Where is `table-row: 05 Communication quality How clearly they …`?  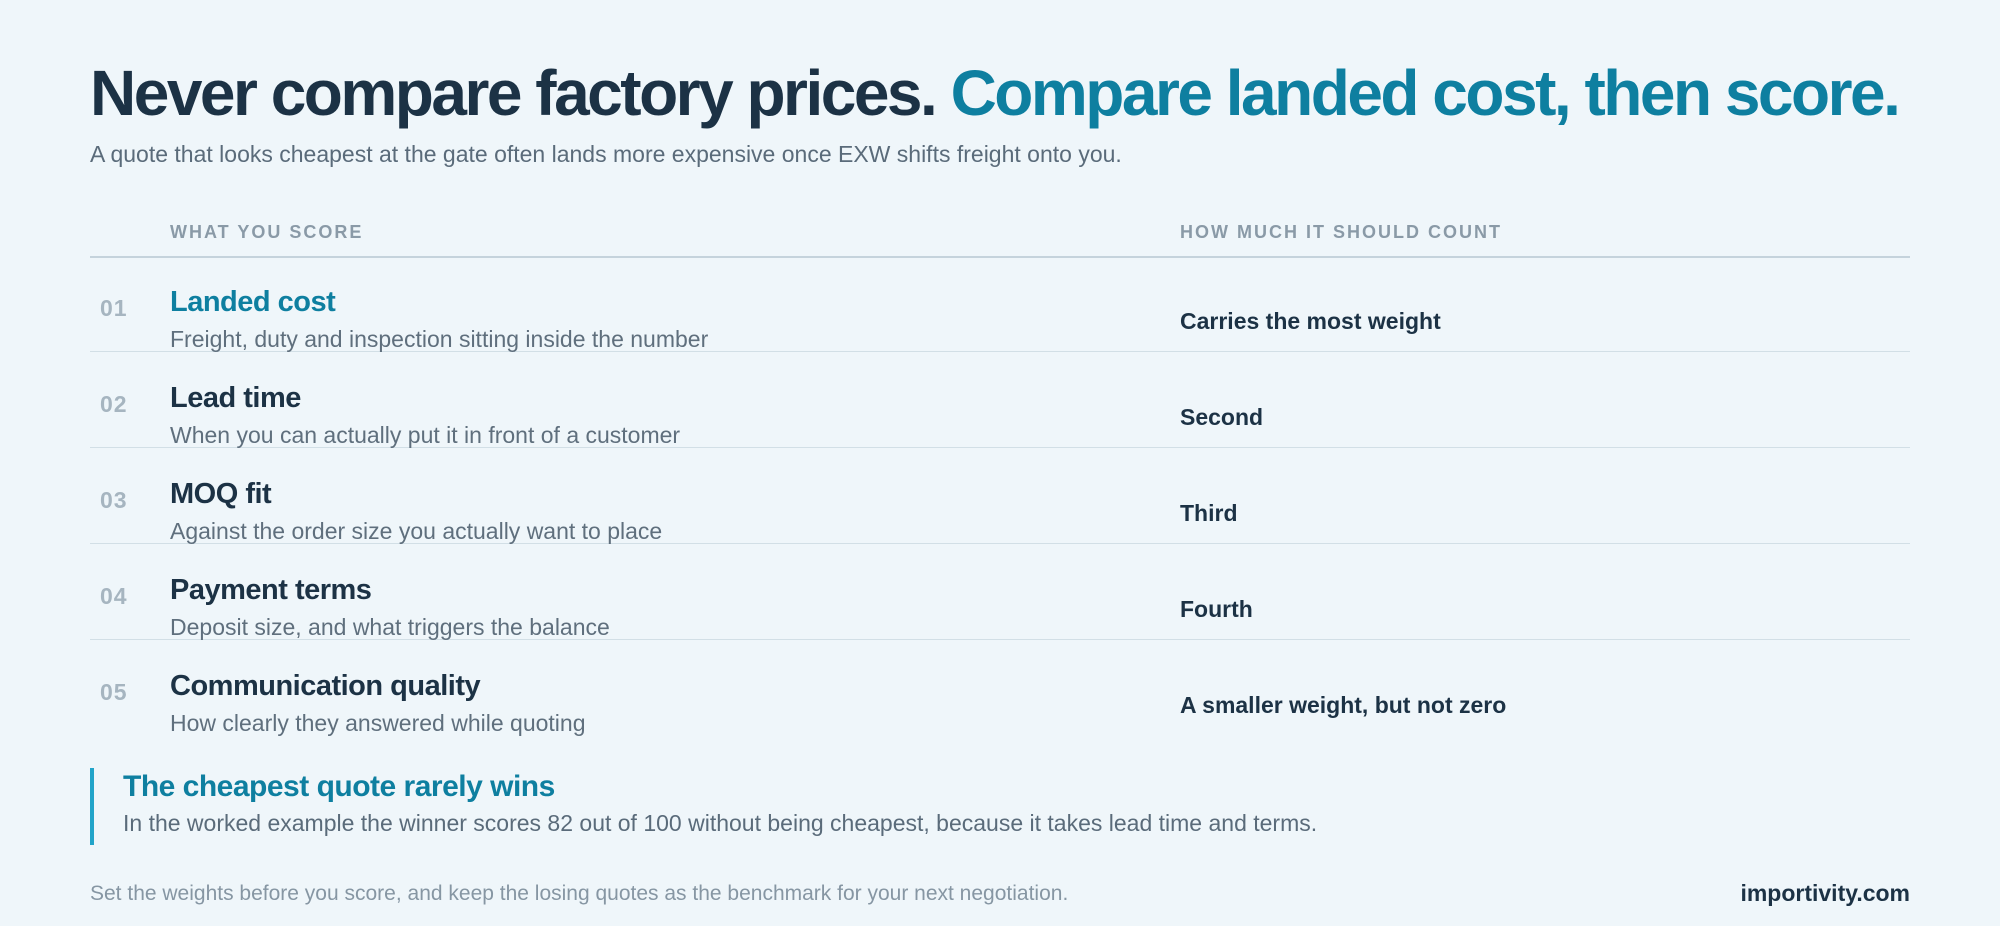 table-row: 05 Communication quality How clearly they … is located at coordinates (1000, 688).